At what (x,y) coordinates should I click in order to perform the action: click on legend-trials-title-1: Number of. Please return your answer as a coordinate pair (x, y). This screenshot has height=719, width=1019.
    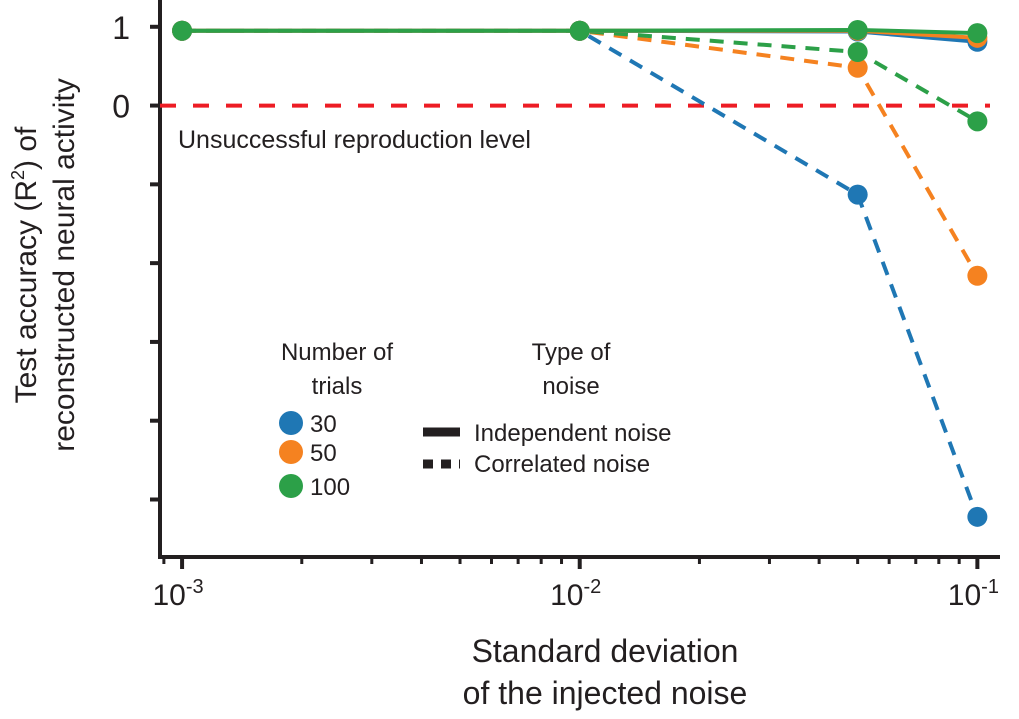
    Looking at the image, I should click on (337, 352).